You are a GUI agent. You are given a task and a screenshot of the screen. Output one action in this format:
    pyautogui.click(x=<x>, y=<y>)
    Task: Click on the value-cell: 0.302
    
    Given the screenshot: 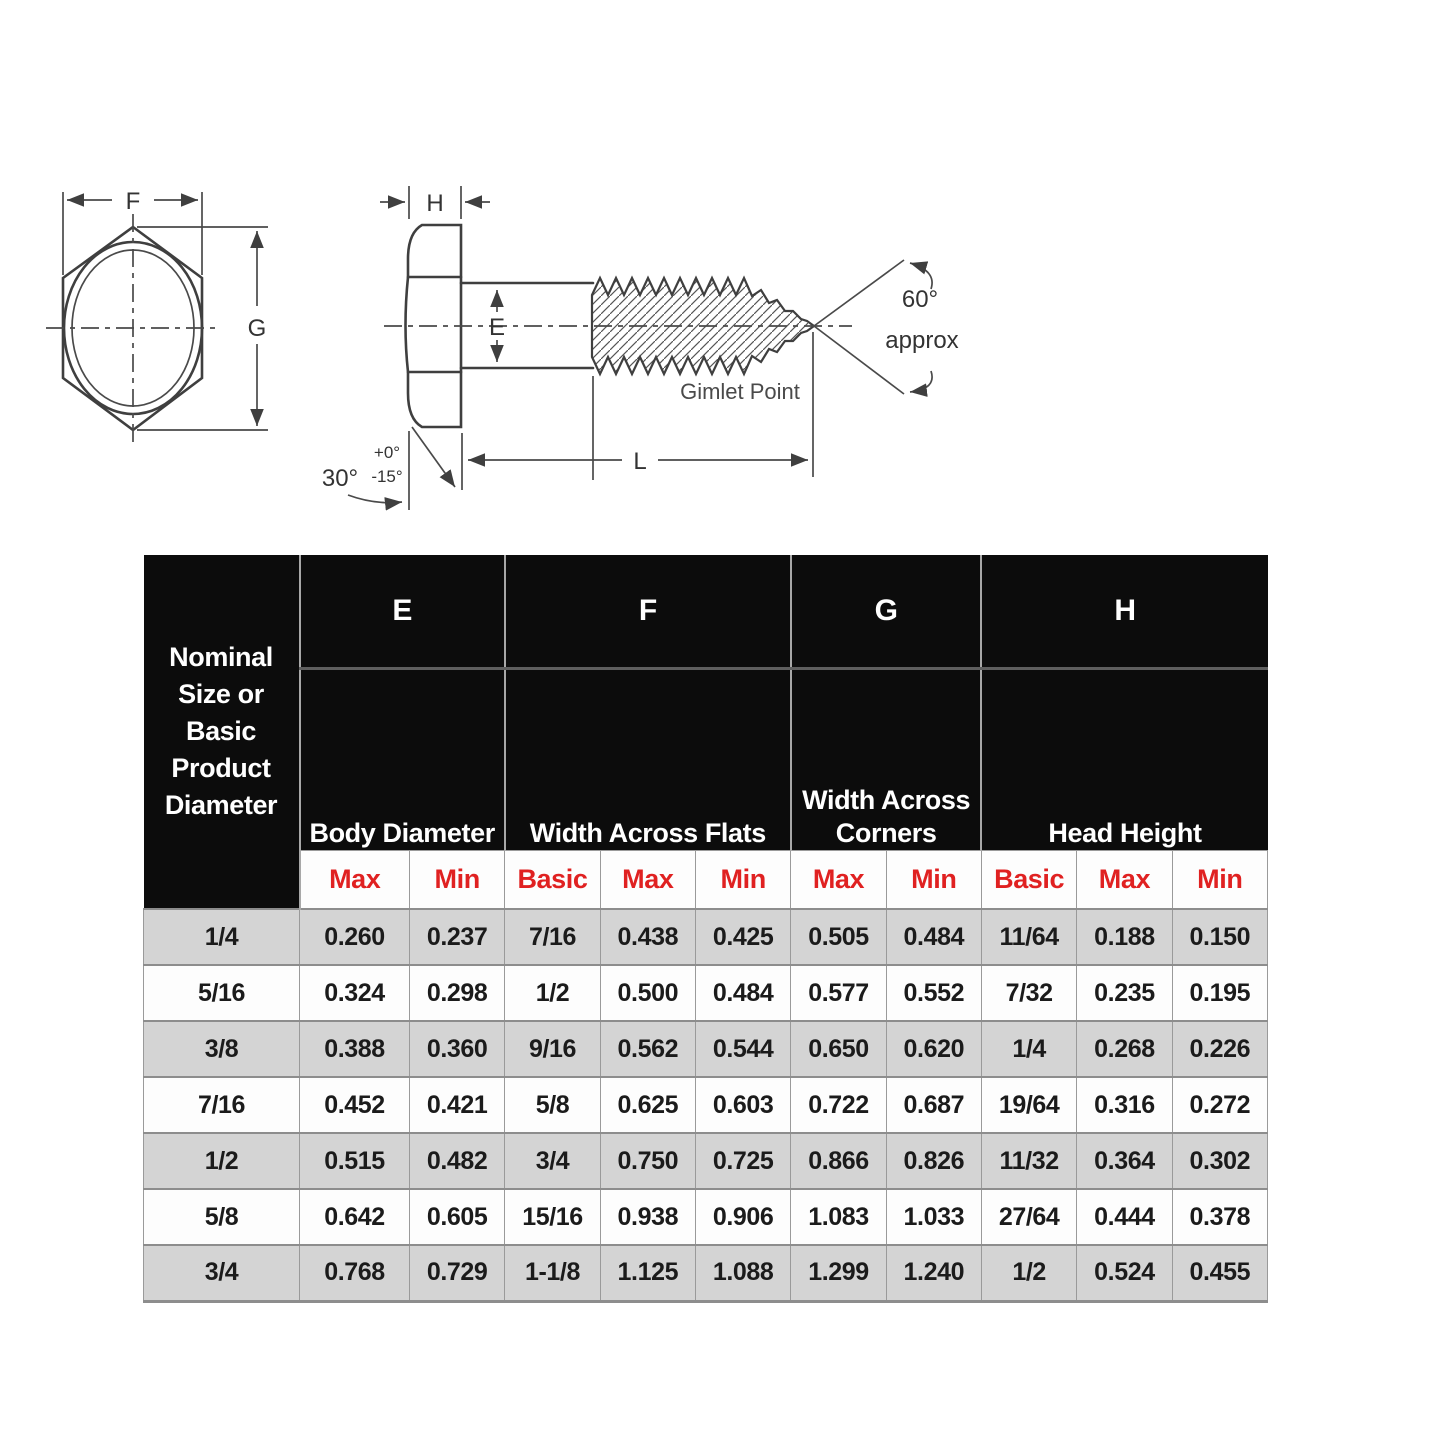 What is the action you would take?
    pyautogui.click(x=1220, y=1161)
    